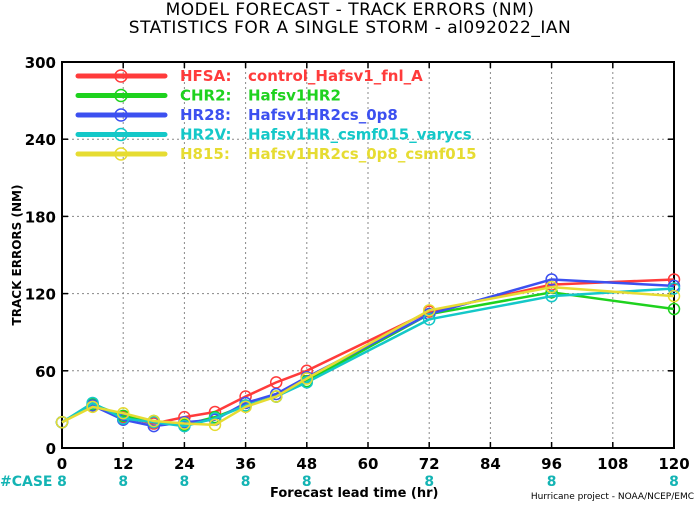 Image resolution: width=700 pixels, height=506 pixels. Describe the element at coordinates (354, 493) in the screenshot. I see `x-axis-label: Forecast lead time (hr)` at that location.